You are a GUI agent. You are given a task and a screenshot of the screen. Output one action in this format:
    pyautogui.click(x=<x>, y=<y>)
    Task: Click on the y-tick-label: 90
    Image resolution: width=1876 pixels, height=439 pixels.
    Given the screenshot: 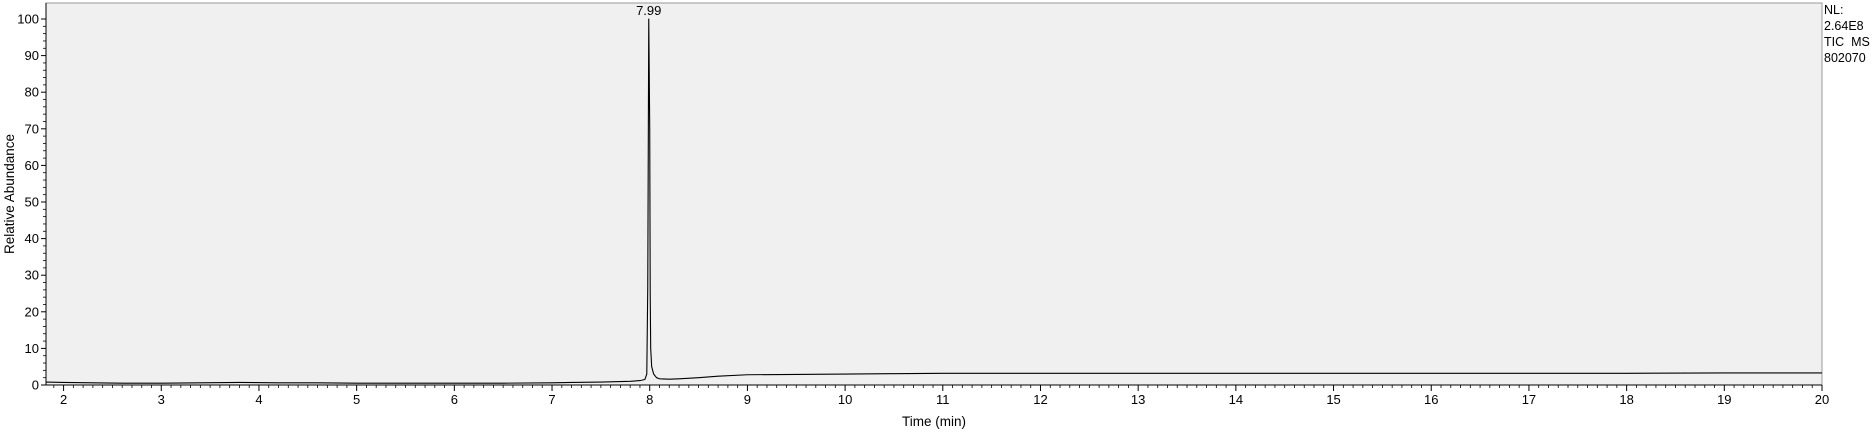 What is the action you would take?
    pyautogui.click(x=32, y=55)
    